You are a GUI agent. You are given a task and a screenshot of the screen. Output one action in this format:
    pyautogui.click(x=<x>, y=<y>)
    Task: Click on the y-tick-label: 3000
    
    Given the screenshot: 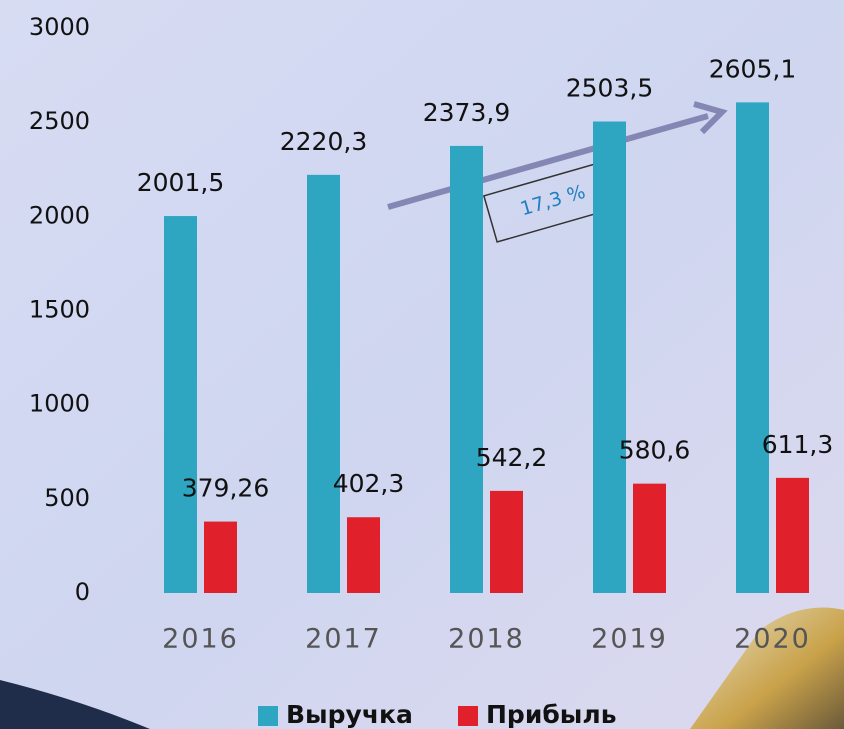 What is the action you would take?
    pyautogui.click(x=59, y=27)
    